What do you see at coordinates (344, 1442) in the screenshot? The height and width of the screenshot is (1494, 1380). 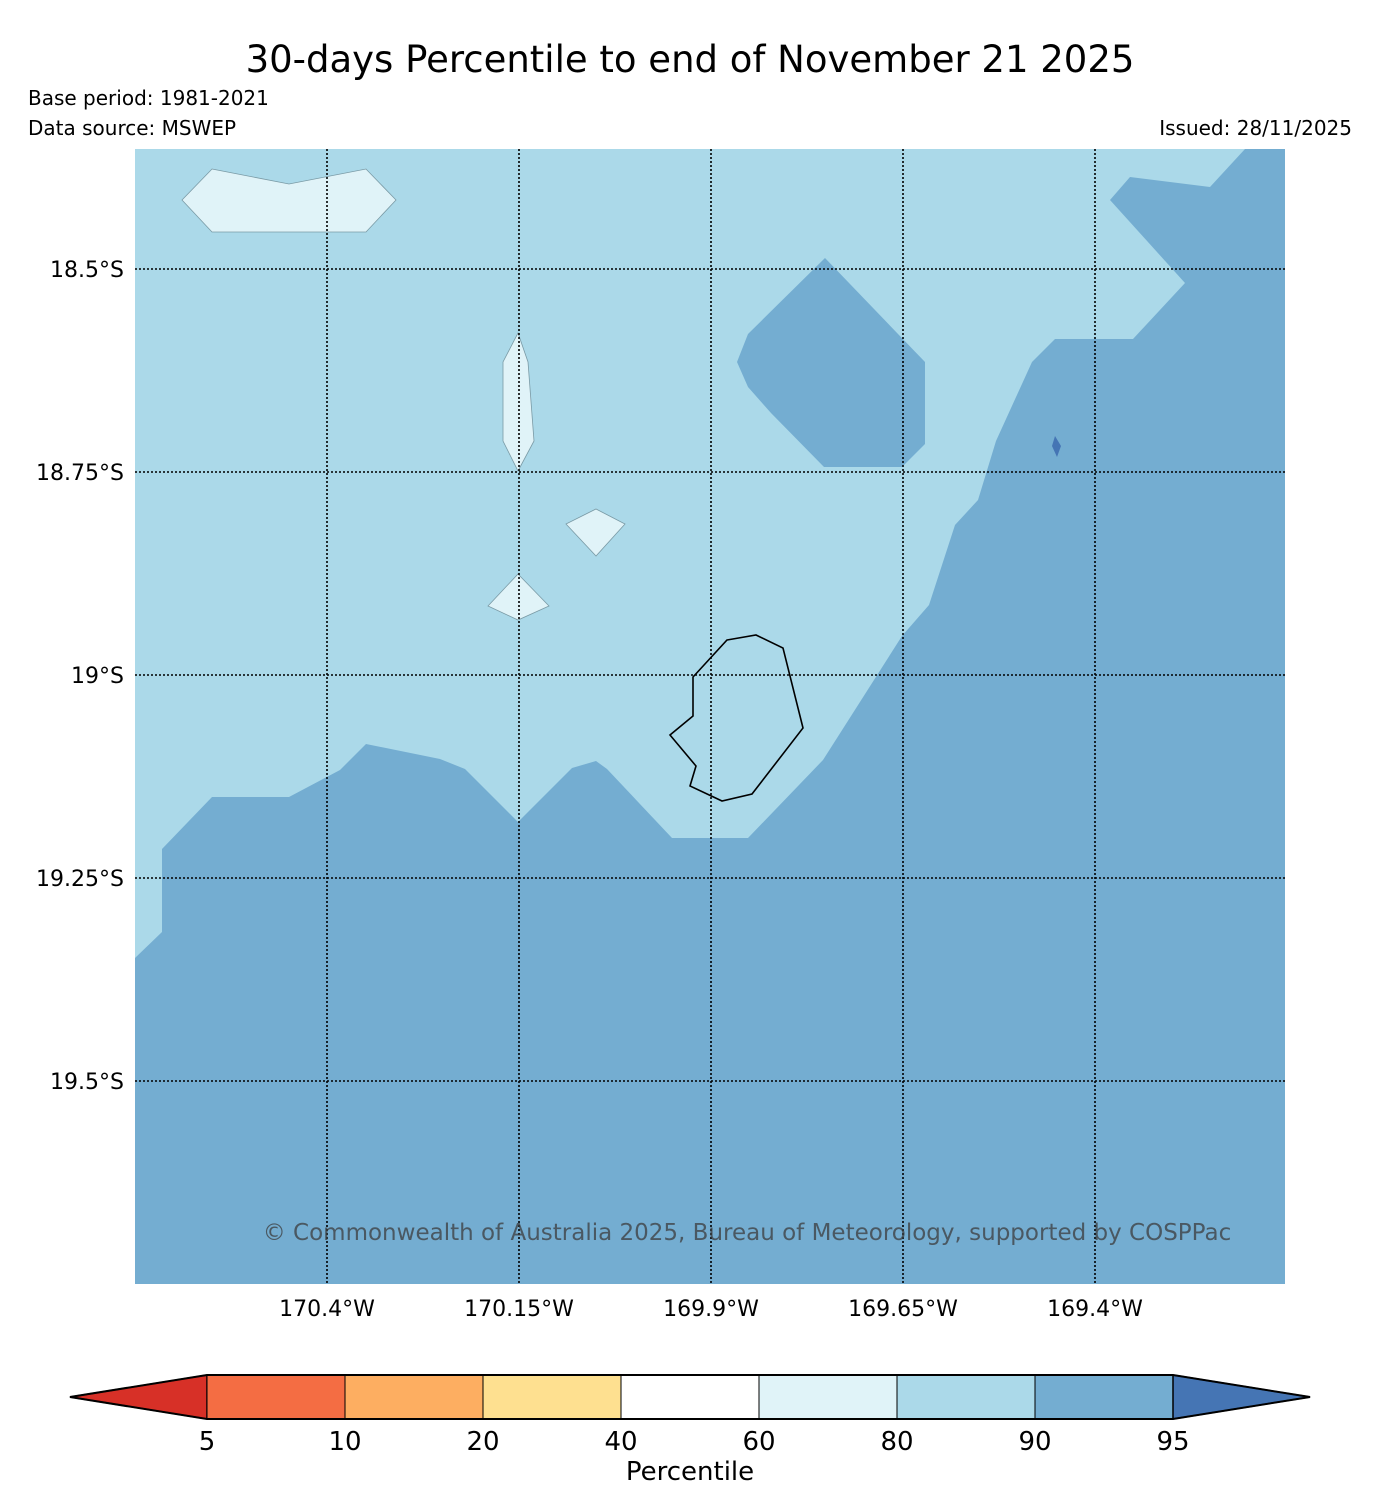 I see `colorbar-tick: 10` at bounding box center [344, 1442].